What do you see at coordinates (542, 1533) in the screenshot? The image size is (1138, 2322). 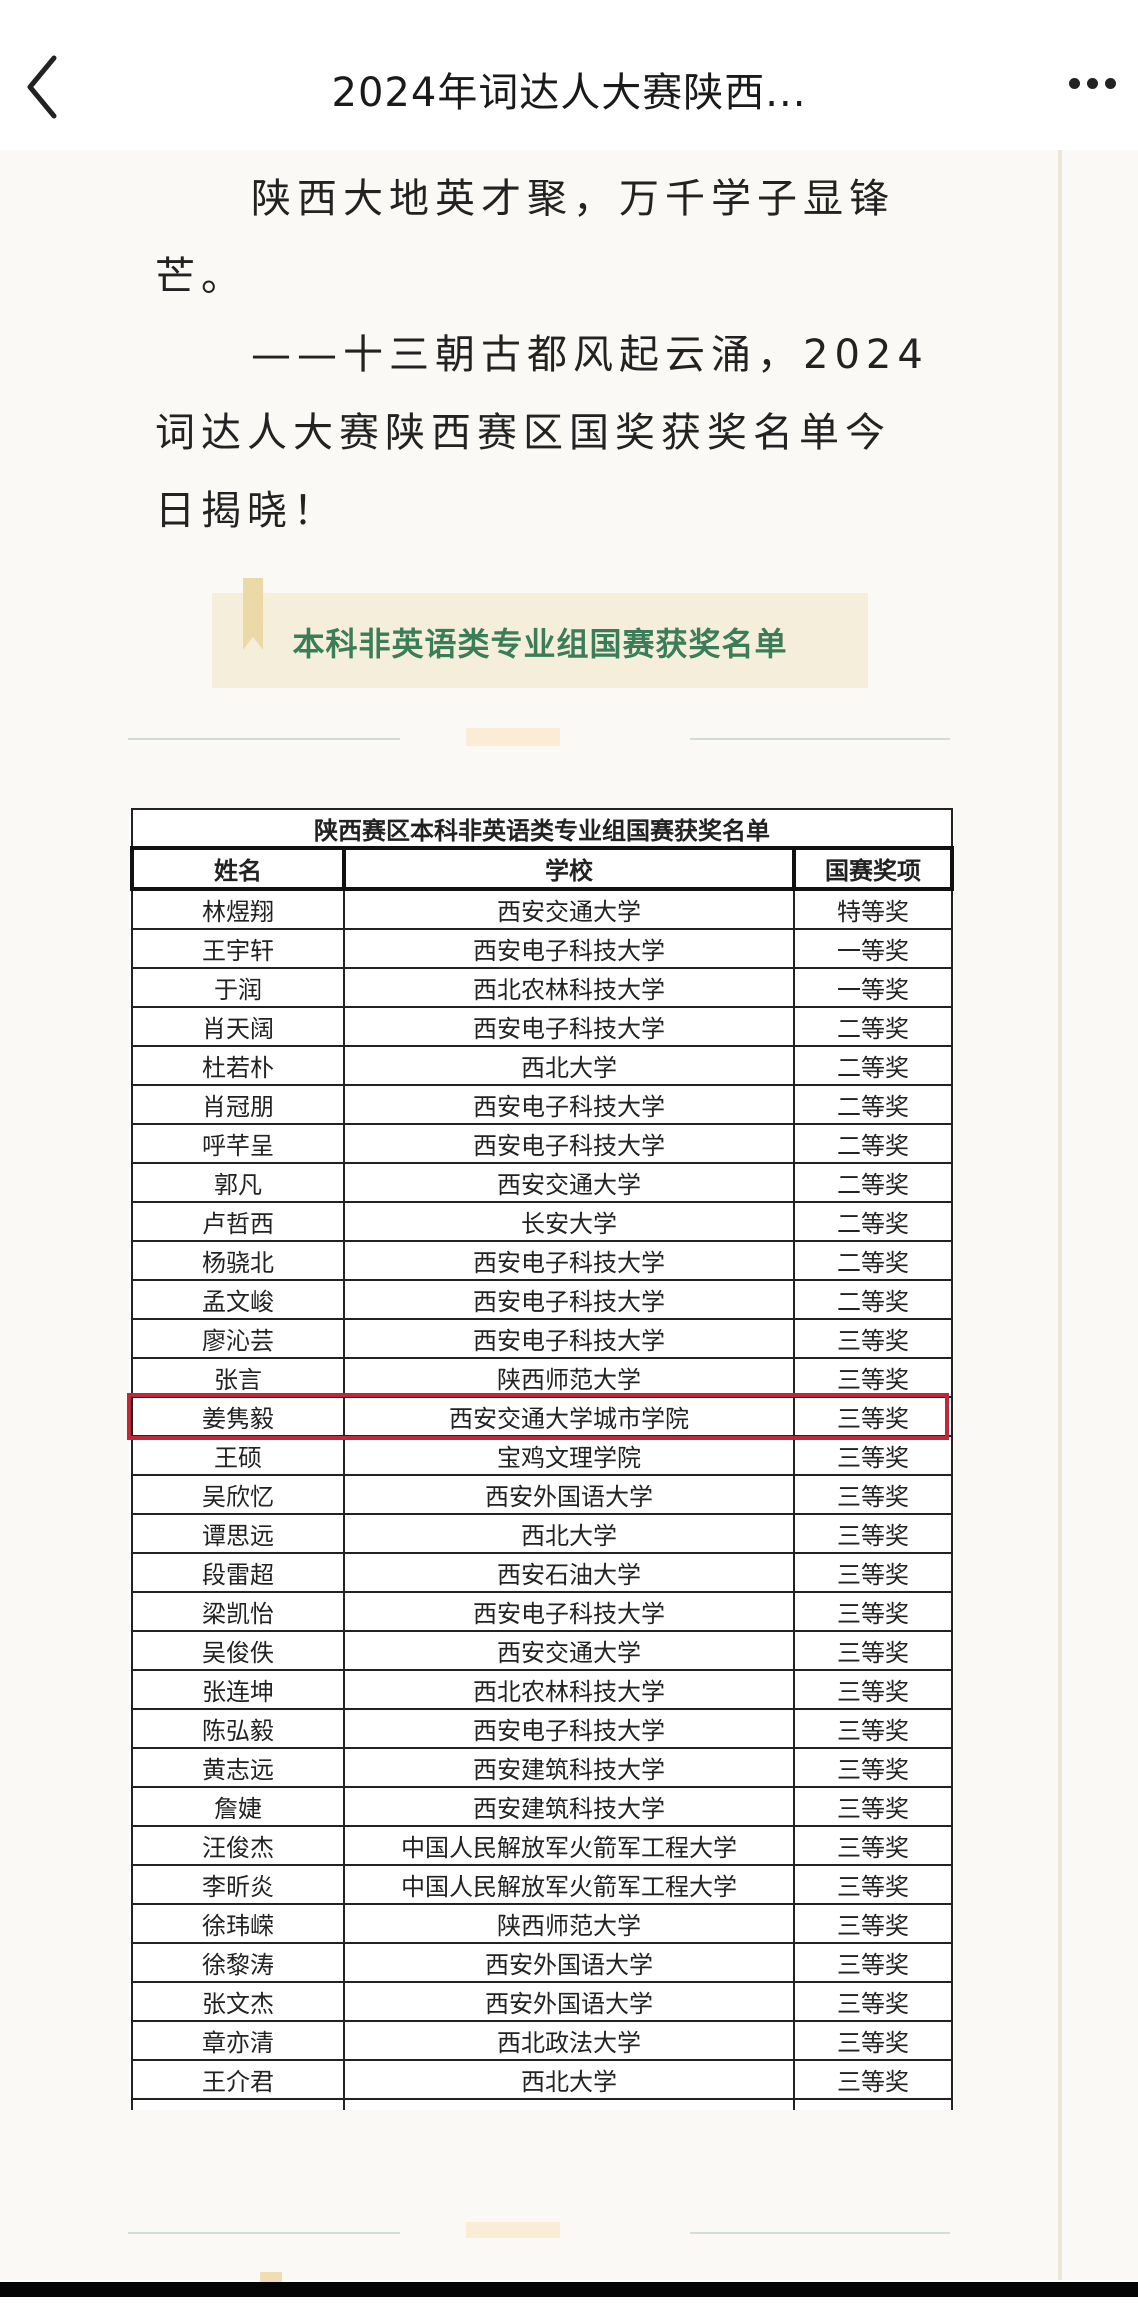 I see `table-row: 谭思远 西北大学 三等奖` at bounding box center [542, 1533].